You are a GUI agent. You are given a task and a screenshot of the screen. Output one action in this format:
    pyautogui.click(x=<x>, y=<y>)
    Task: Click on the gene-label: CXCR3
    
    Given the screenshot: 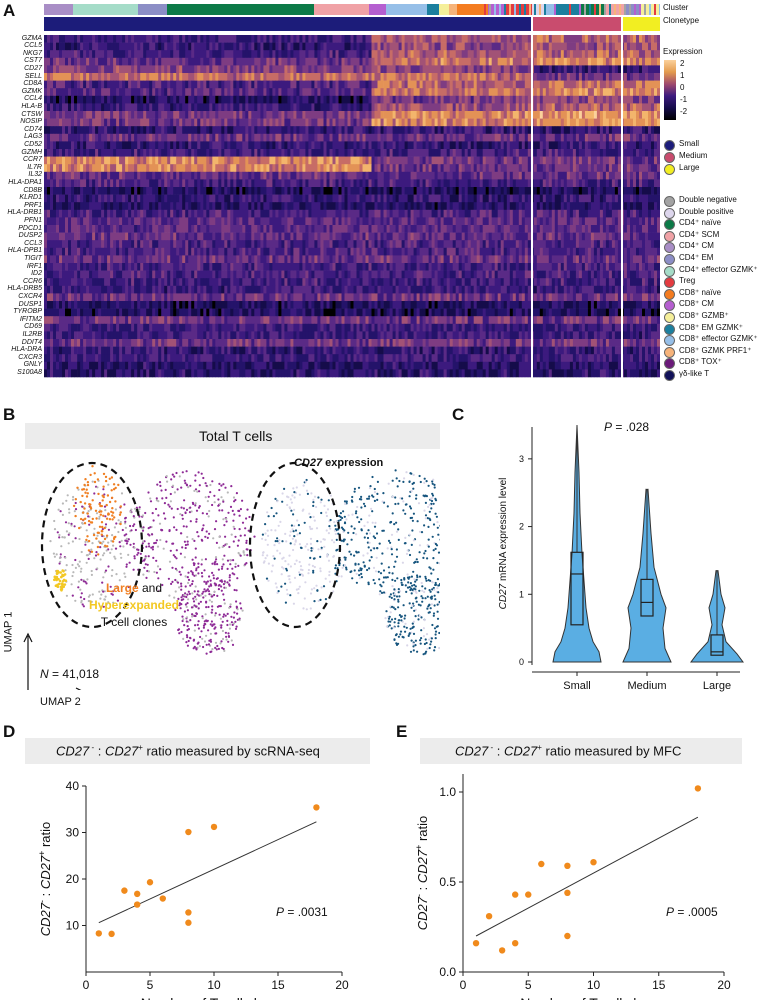 What is the action you would take?
    pyautogui.click(x=30, y=357)
    